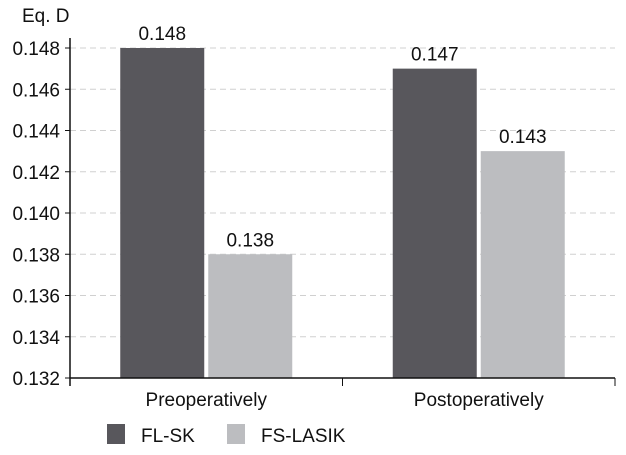 Image resolution: width=626 pixels, height=455 pixels. Describe the element at coordinates (36, 255) in the screenshot. I see `y-tick-label: 0.138` at that location.